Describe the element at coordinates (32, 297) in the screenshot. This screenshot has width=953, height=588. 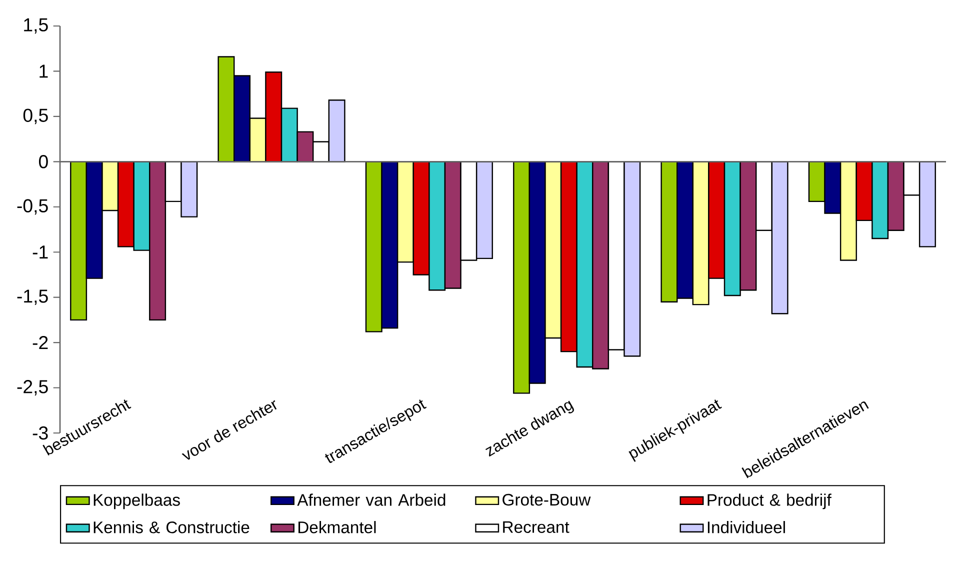
I see `y-tick-label: -1,5` at that location.